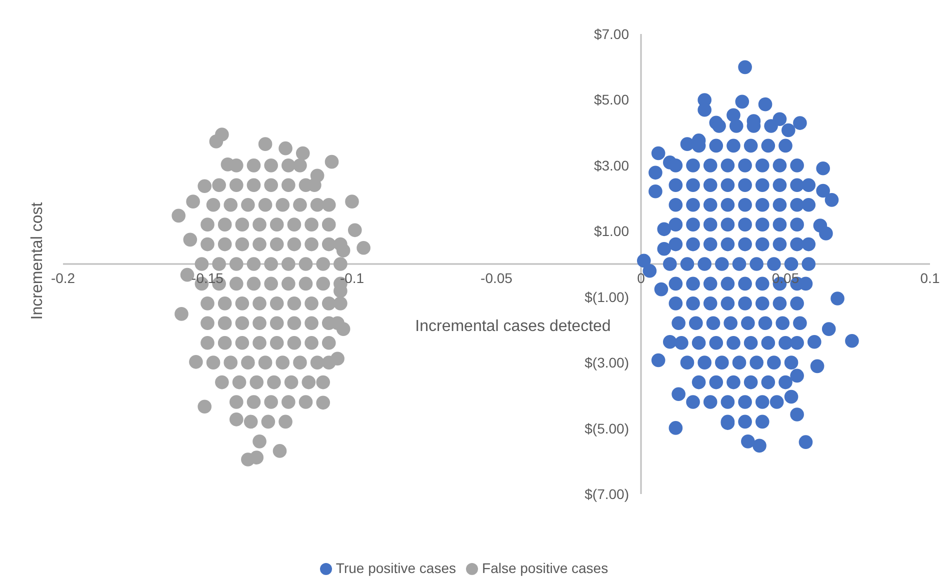 The height and width of the screenshot is (587, 952). I want to click on legend-label: False positive cases, so click(545, 568).